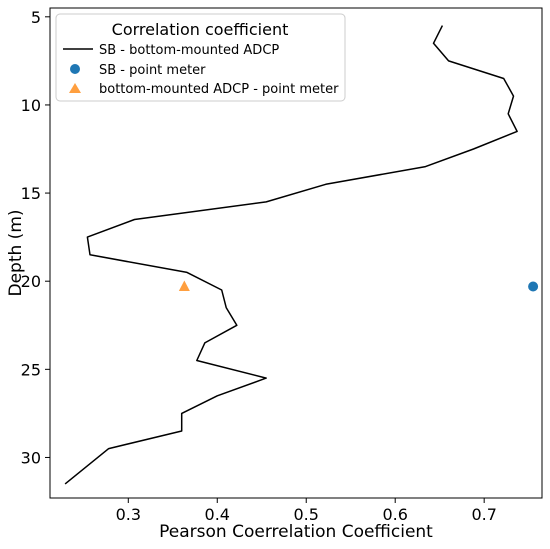 The image size is (550, 549). What do you see at coordinates (36, 17) in the screenshot?
I see `y-tick-label: 5` at bounding box center [36, 17].